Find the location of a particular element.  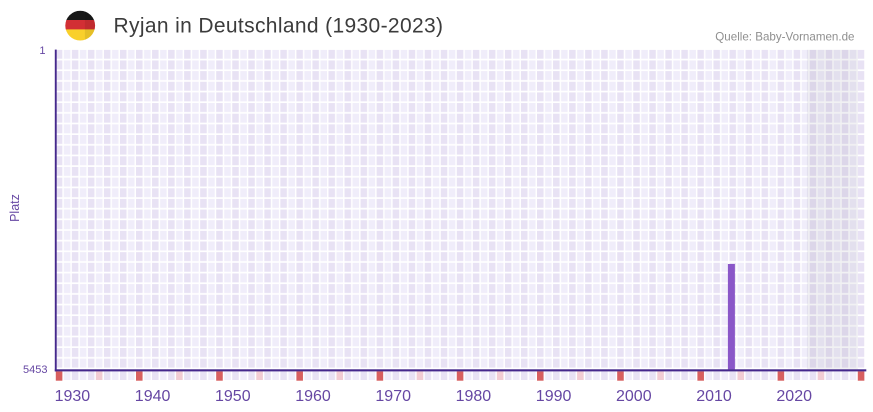

svg-text: 1 is located at coordinates (42, 51).